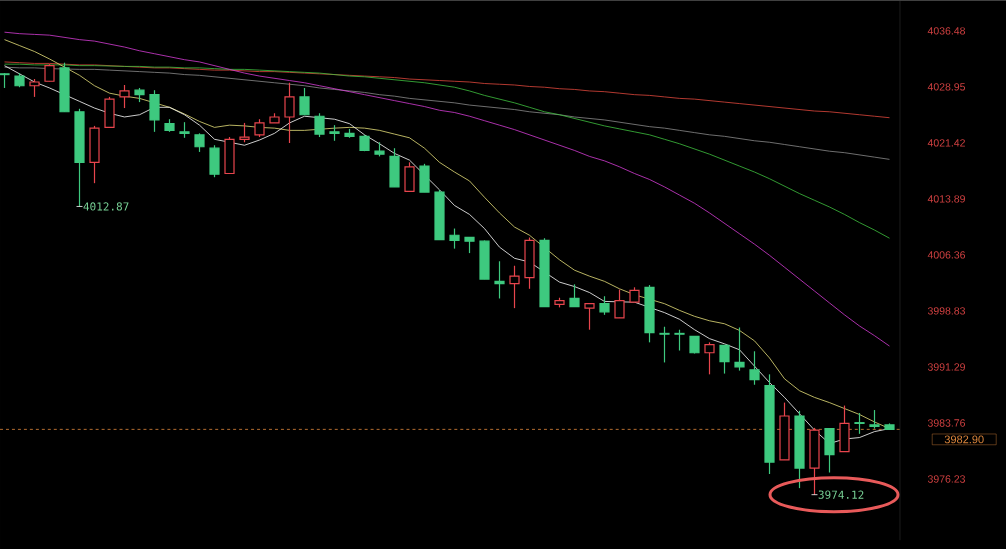 Image resolution: width=1006 pixels, height=549 pixels. Describe the element at coordinates (946, 31) in the screenshot. I see `y-tick-label: 4036.48` at that location.